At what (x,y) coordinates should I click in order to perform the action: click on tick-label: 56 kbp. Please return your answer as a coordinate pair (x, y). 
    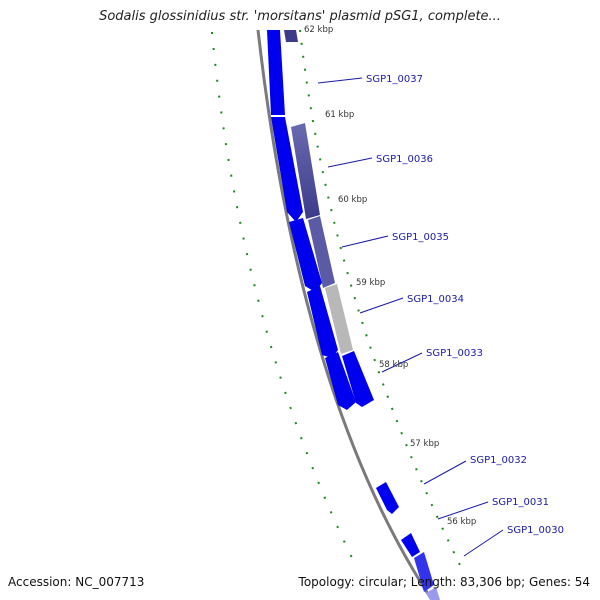
    Looking at the image, I should click on (461, 522).